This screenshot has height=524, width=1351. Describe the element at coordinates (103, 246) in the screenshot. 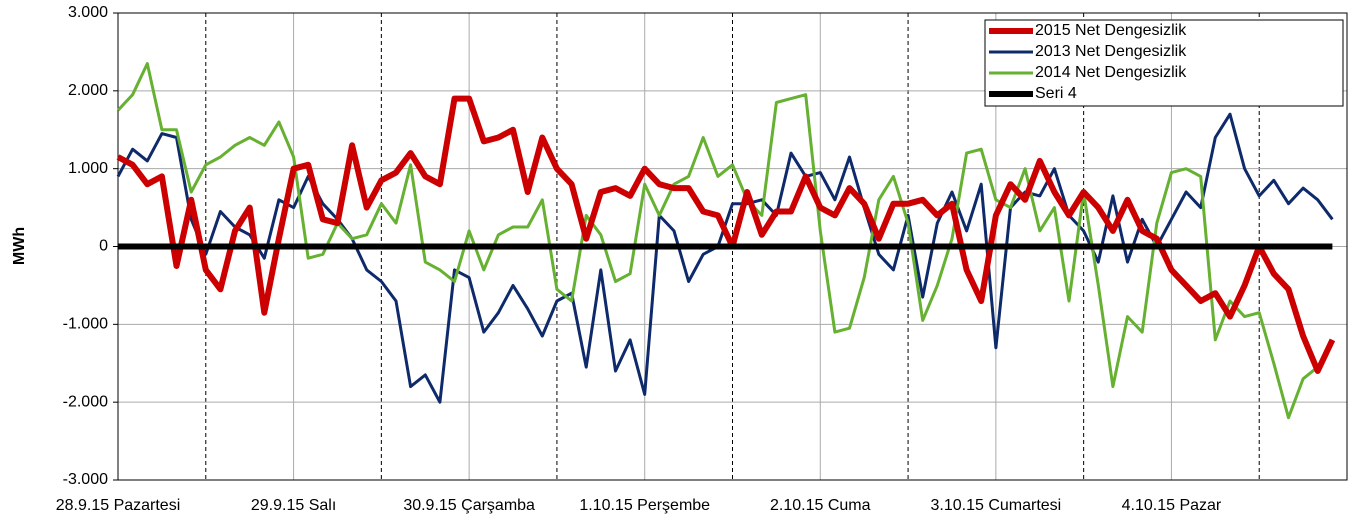

I see `y-tick-label: 0` at that location.